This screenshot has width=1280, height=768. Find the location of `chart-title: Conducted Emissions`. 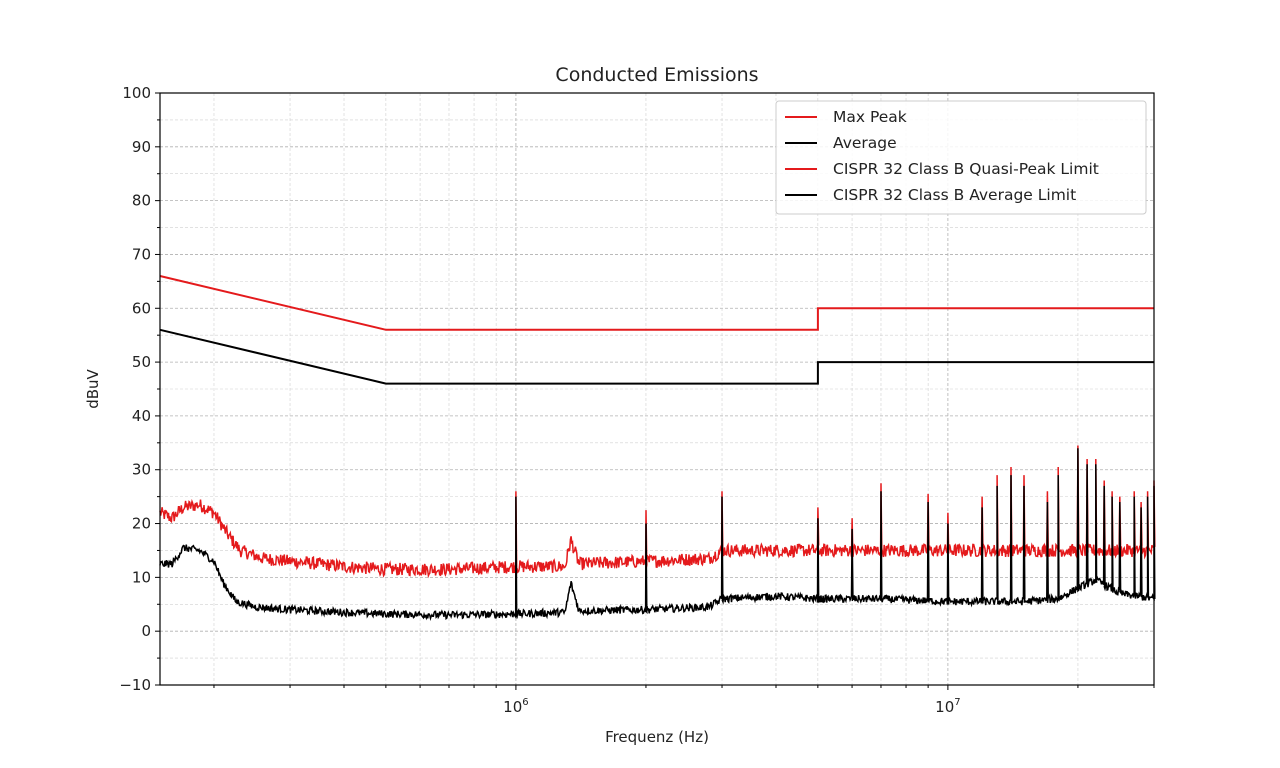

chart-title: Conducted Emissions is located at coordinates (656, 75).